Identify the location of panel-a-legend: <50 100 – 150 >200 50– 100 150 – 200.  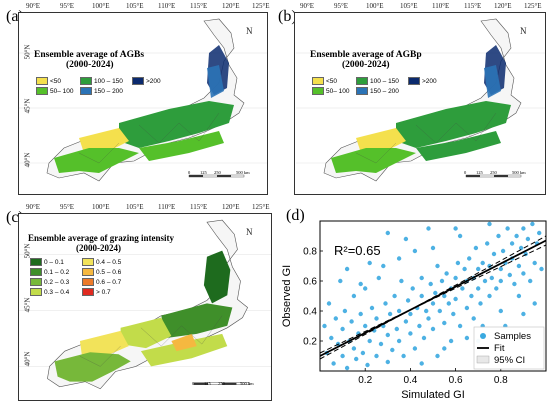
(106, 87).